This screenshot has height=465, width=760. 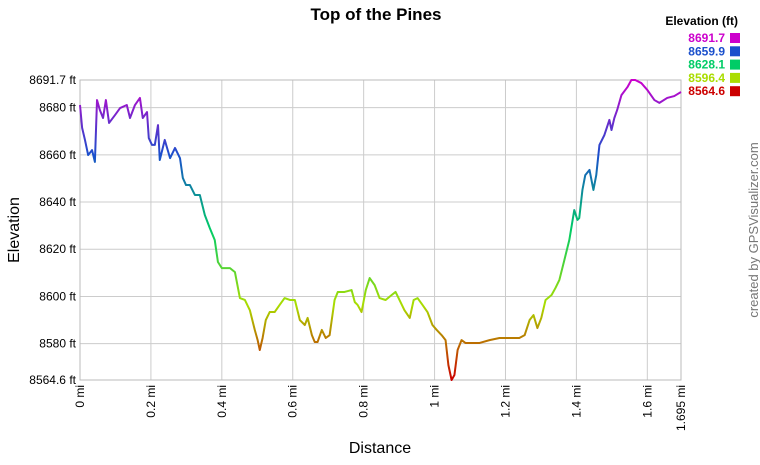 What do you see at coordinates (505, 401) in the screenshot?
I see `x-tick-label: 1.2 mi` at bounding box center [505, 401].